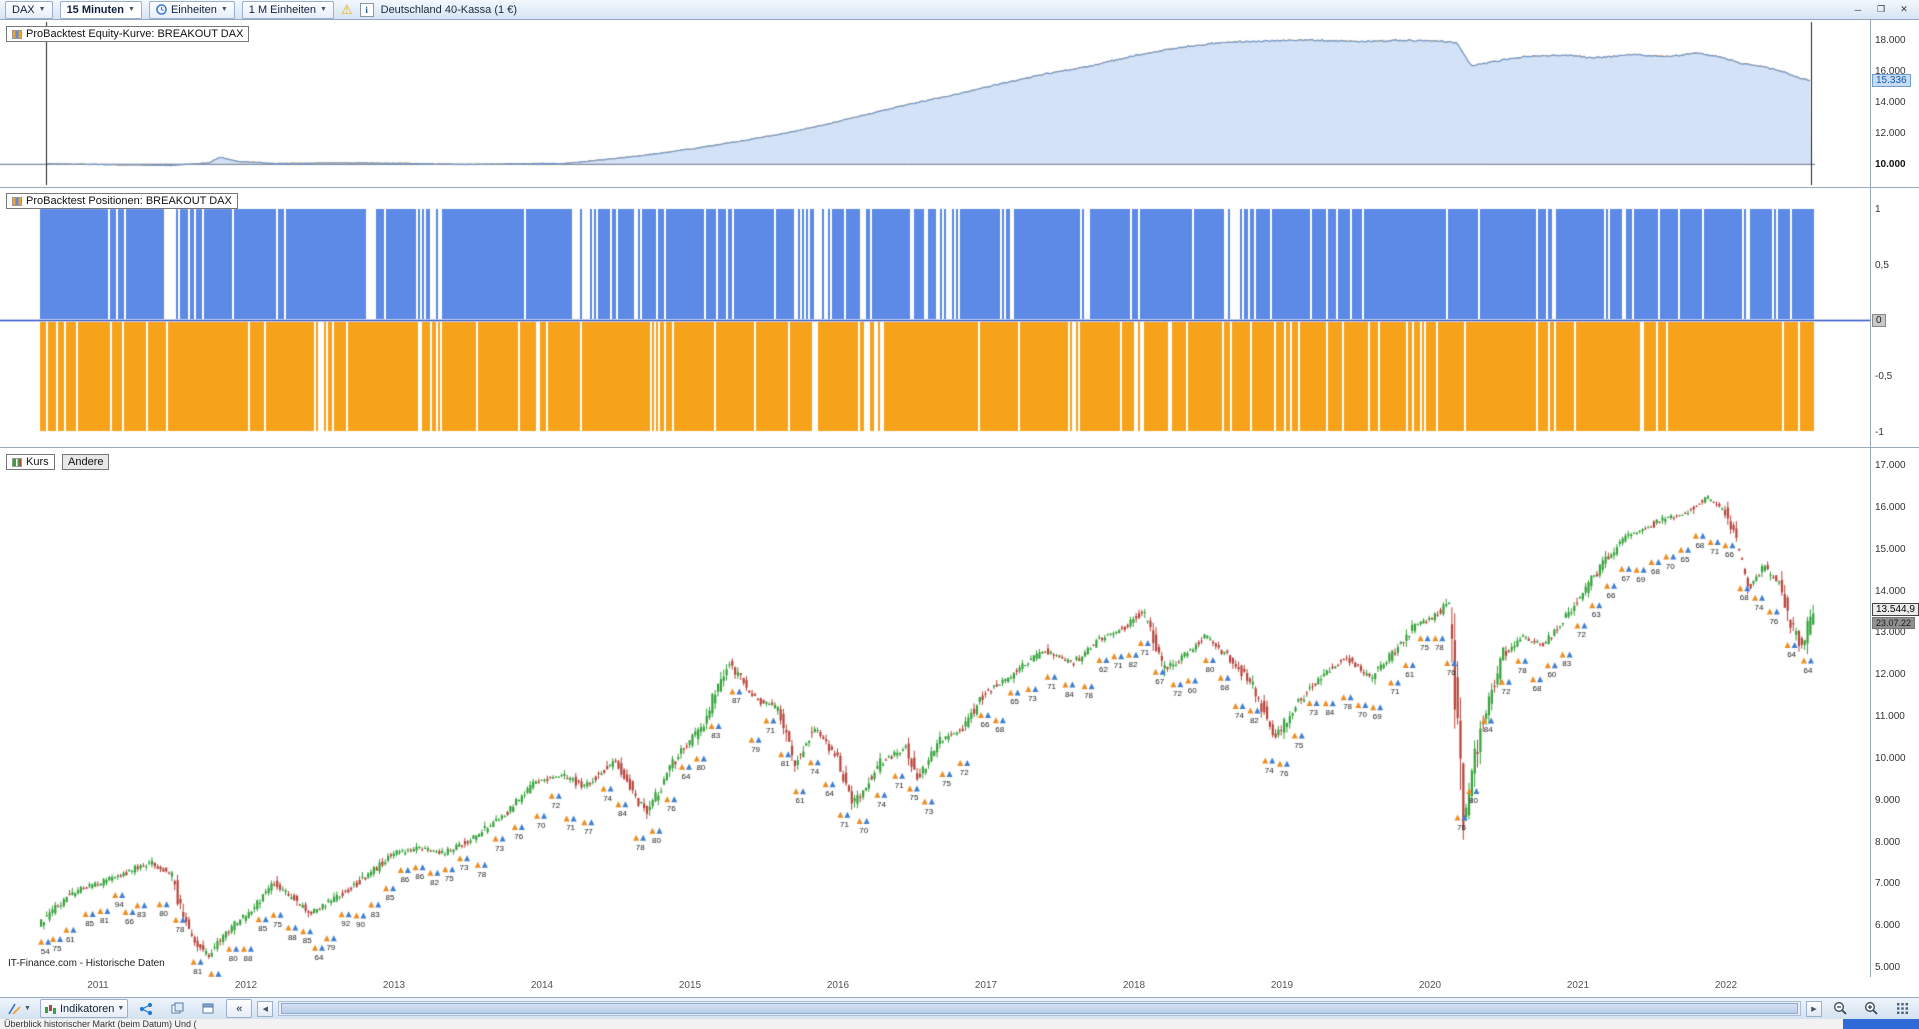 The image size is (1919, 1029). I want to click on axis-tick-label: 15.000, so click(1890, 549).